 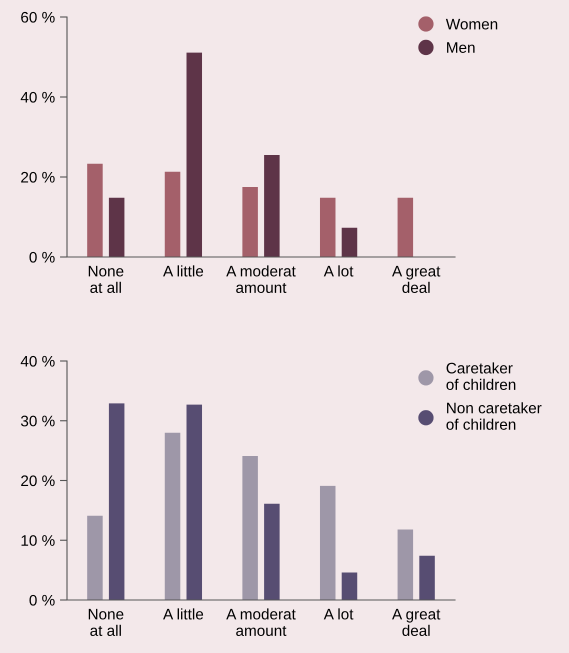 I want to click on y-tick-label: 60 %, so click(x=38, y=17).